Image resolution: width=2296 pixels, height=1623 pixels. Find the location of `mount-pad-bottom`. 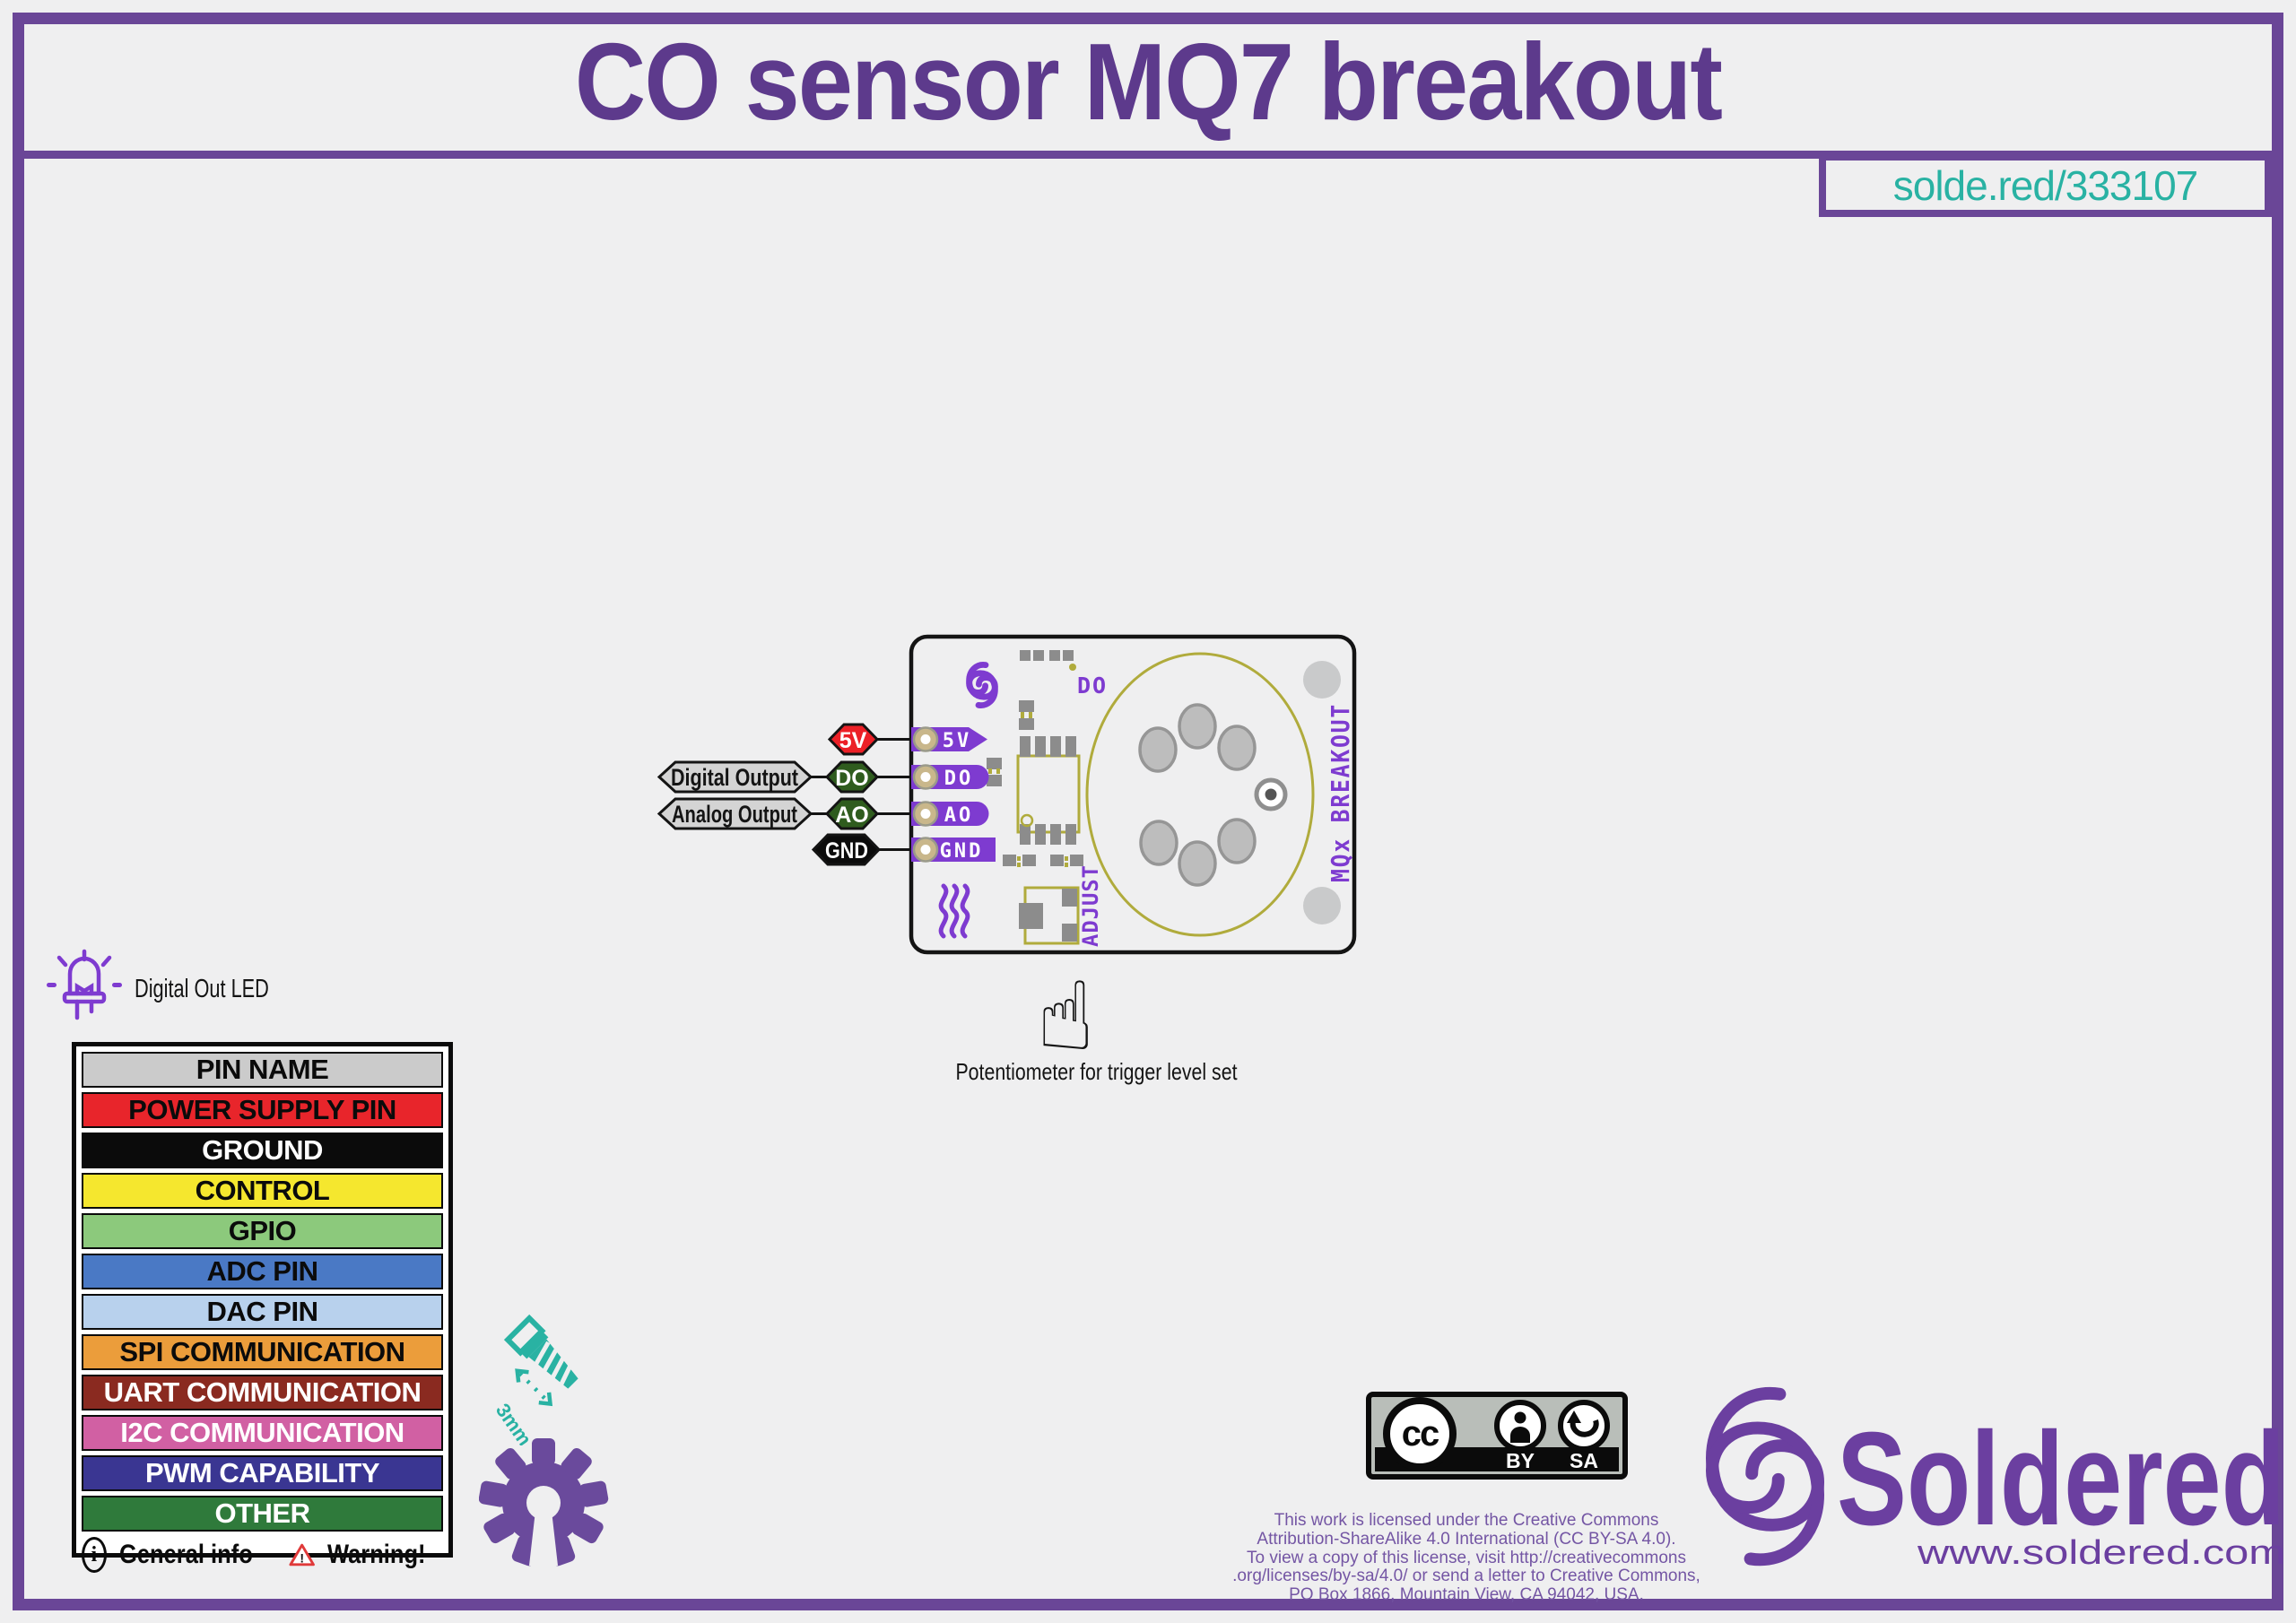

mount-pad-bottom is located at coordinates (1322, 905).